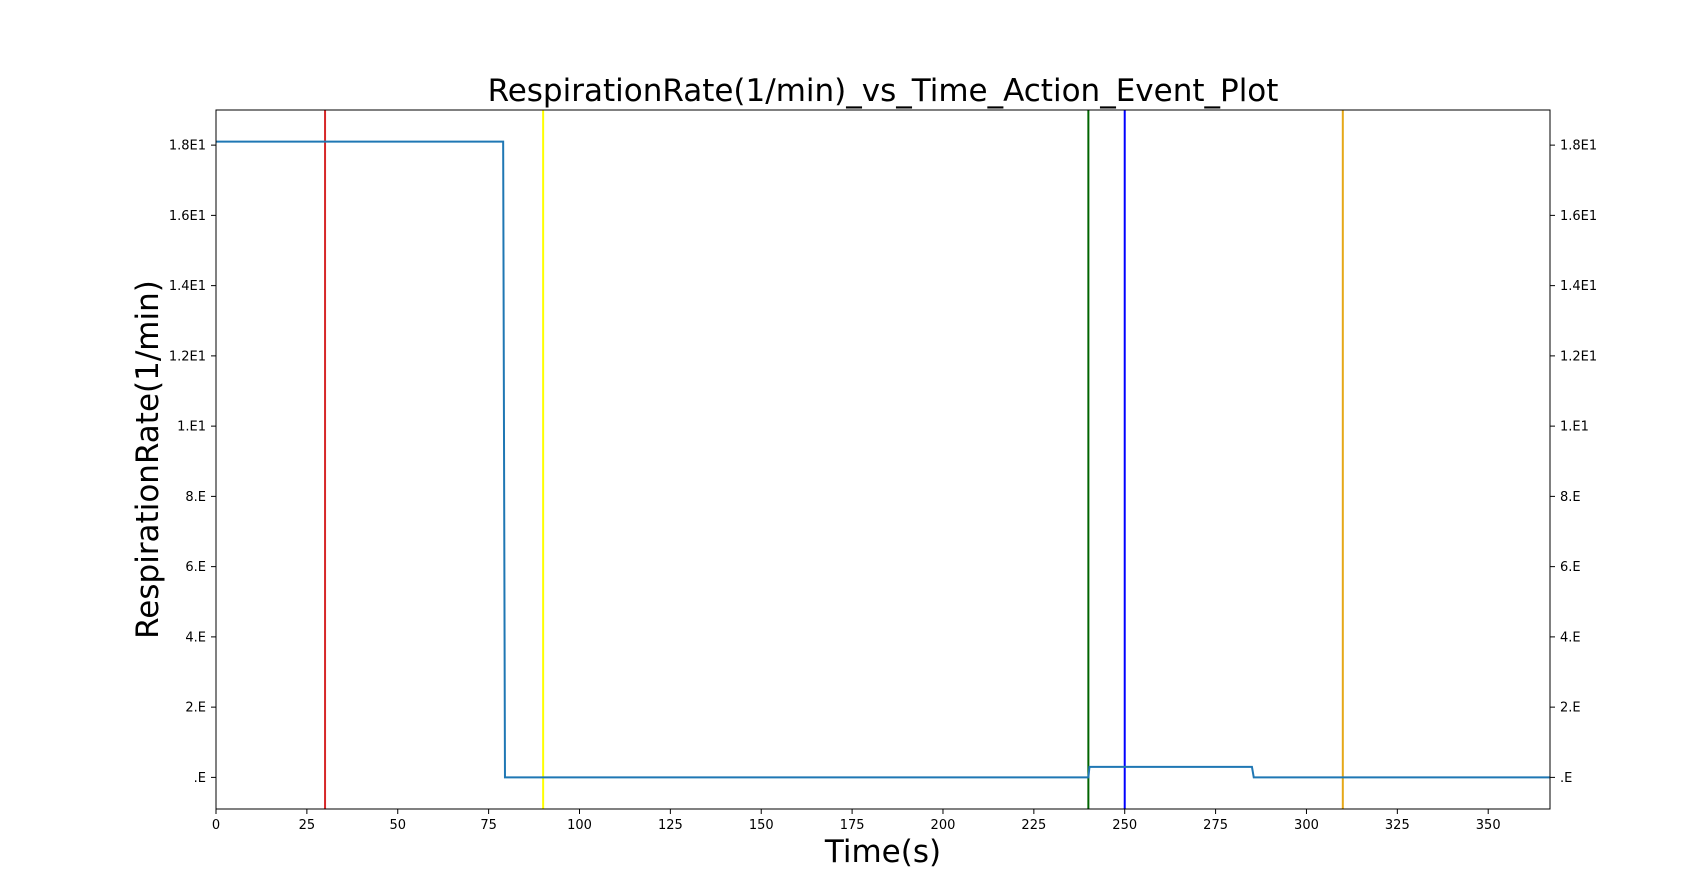  What do you see at coordinates (195, 708) in the screenshot?
I see `y-tick-label-left: 2.E` at bounding box center [195, 708].